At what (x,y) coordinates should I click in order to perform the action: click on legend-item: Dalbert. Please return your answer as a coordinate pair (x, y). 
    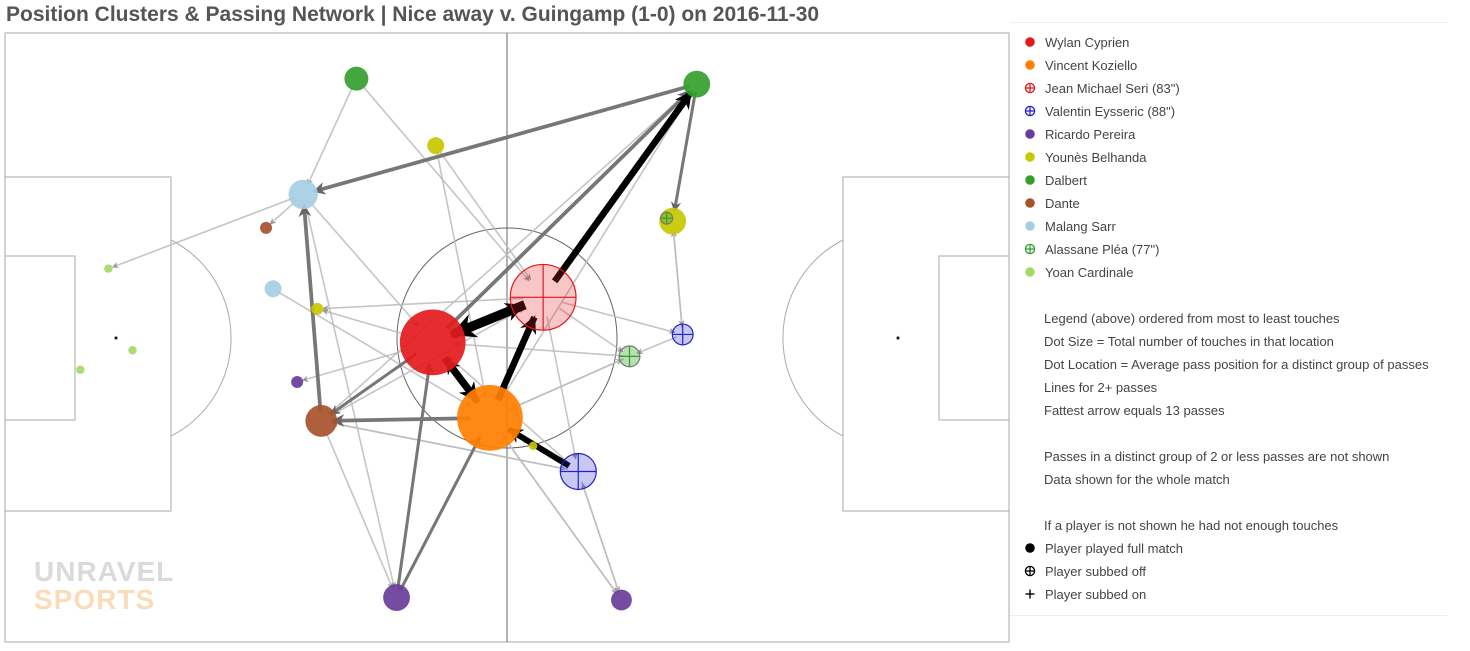
    Looking at the image, I should click on (1055, 181).